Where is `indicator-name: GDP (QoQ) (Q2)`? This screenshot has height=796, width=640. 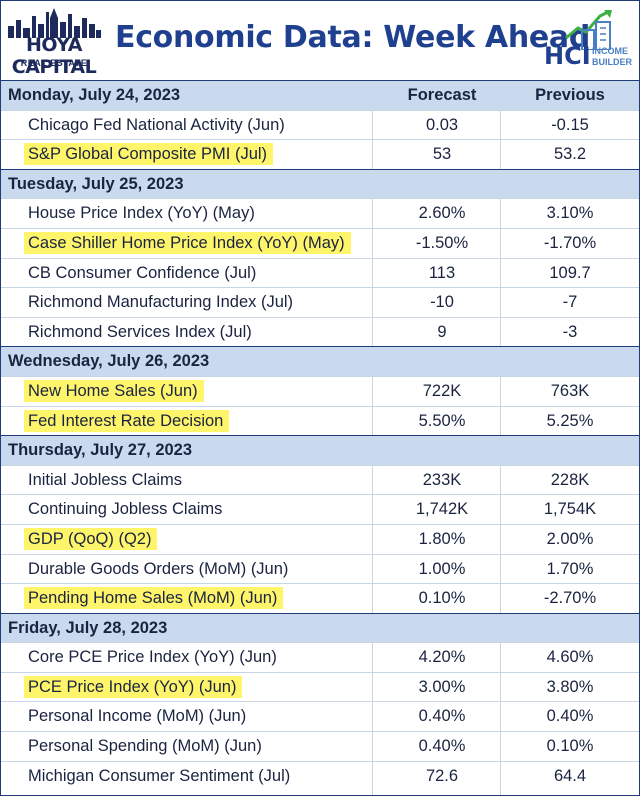 indicator-name: GDP (QoQ) (Q2) is located at coordinates (91, 539).